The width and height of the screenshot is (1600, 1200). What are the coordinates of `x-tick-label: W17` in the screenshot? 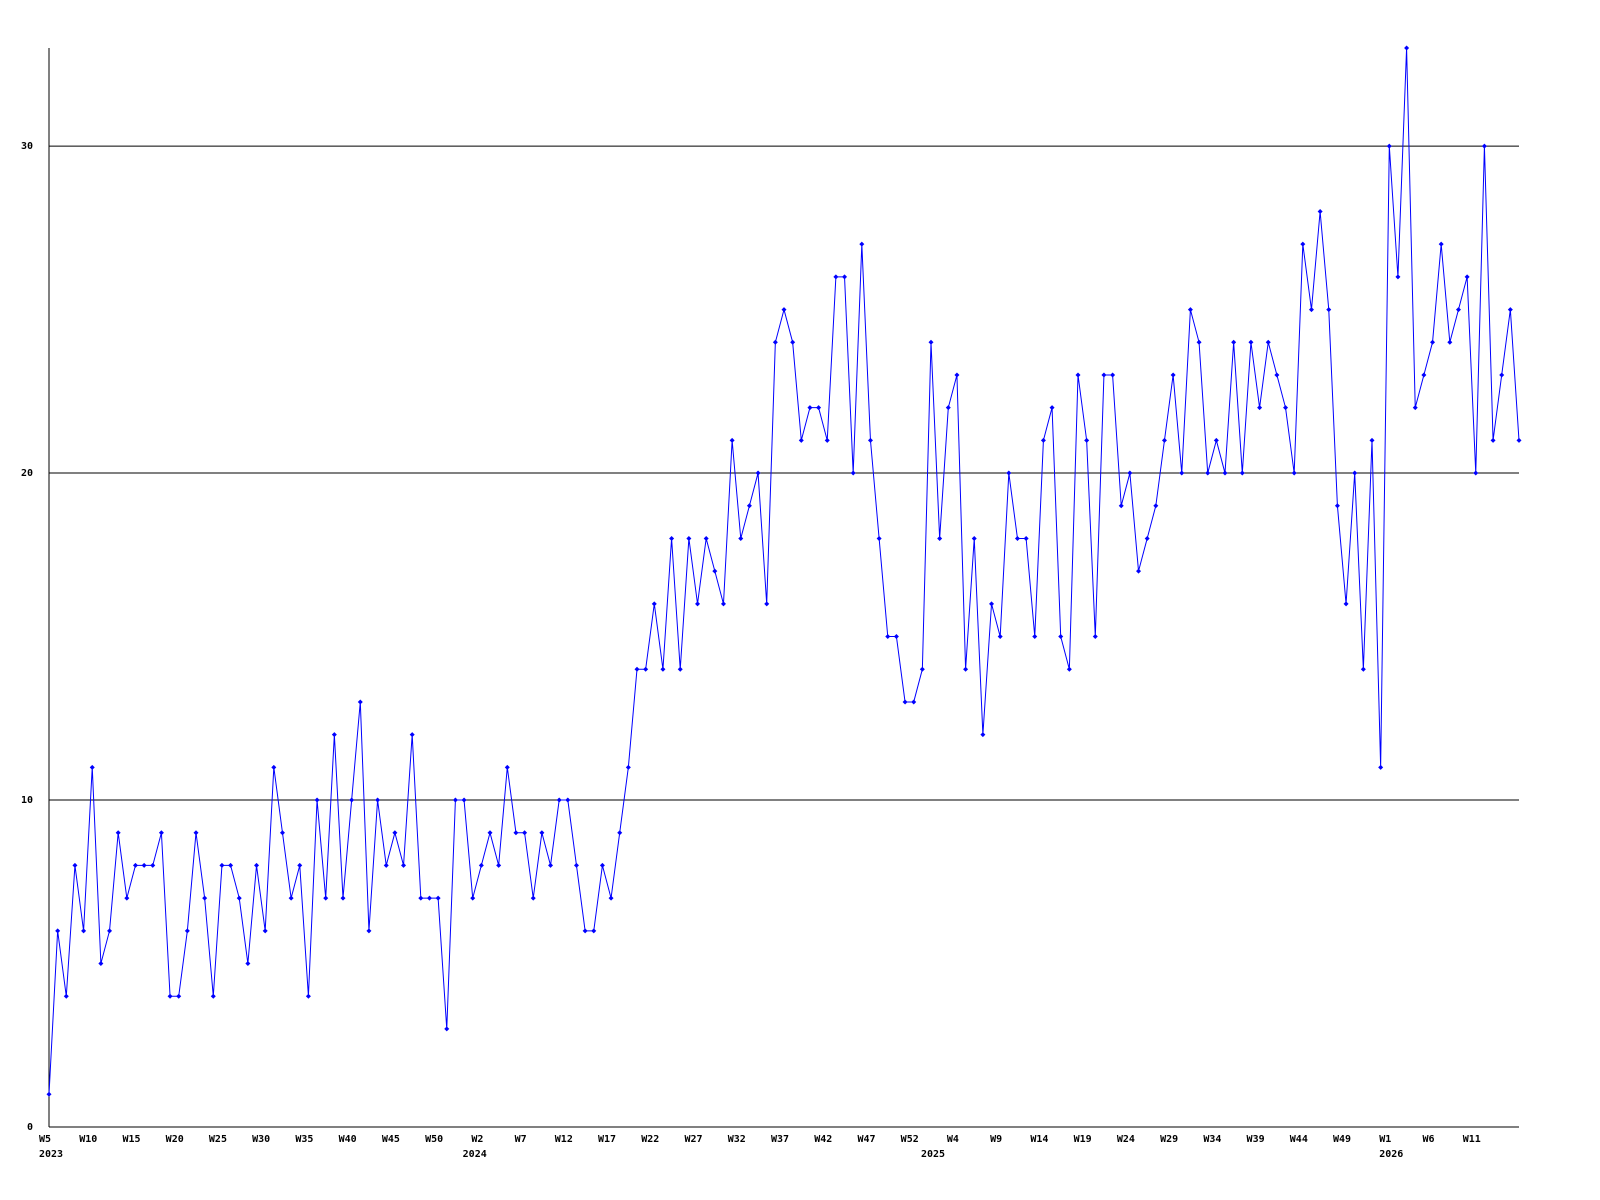 It's located at (607, 1139).